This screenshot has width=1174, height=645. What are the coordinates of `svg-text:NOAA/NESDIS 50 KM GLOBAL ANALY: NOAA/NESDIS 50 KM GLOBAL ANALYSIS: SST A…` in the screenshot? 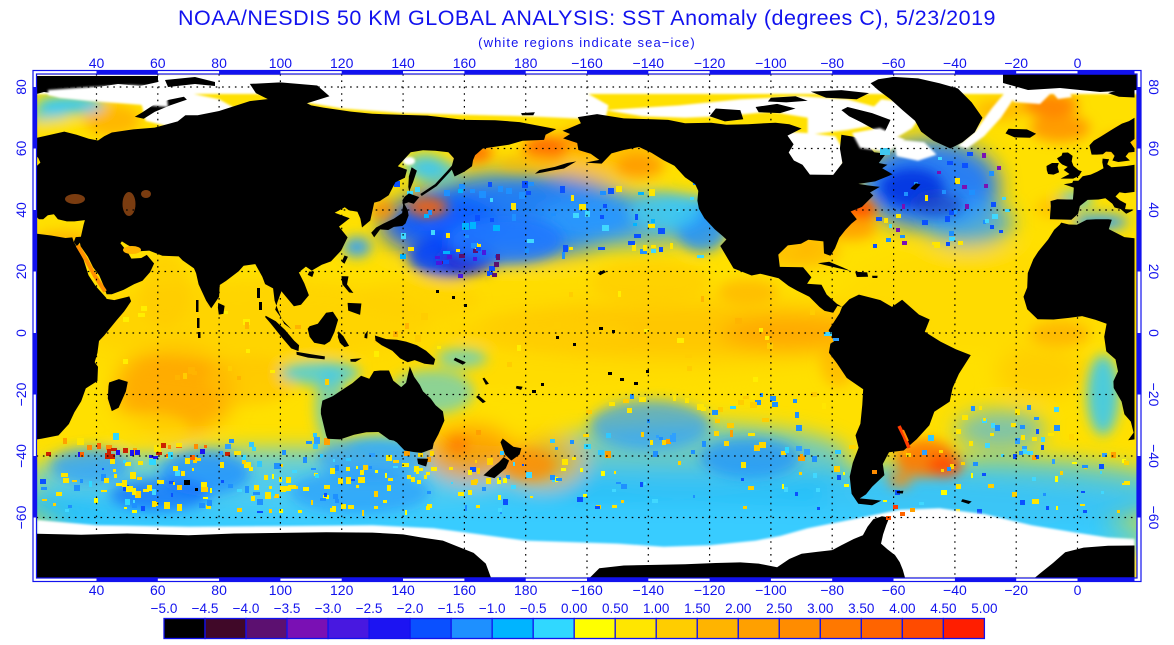 It's located at (587, 18).